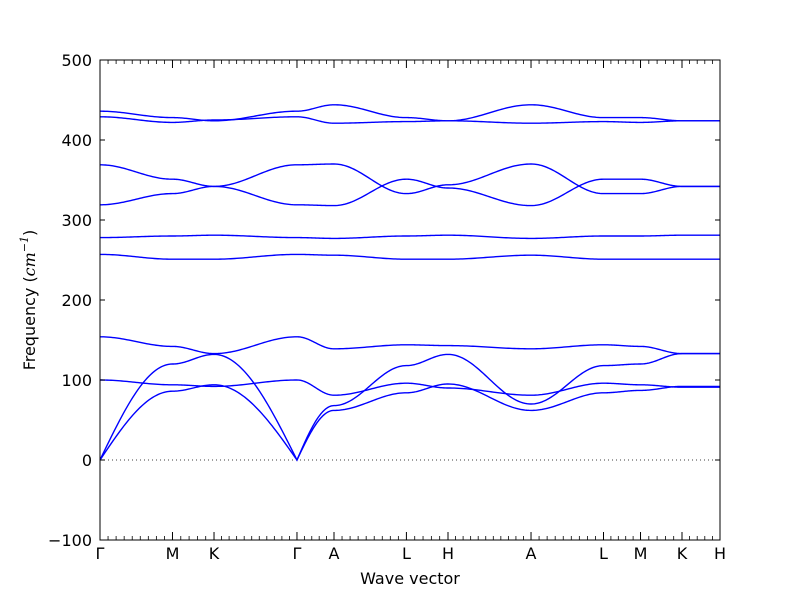 The width and height of the screenshot is (800, 600). What do you see at coordinates (76, 60) in the screenshot?
I see `y-tick-label: 500` at bounding box center [76, 60].